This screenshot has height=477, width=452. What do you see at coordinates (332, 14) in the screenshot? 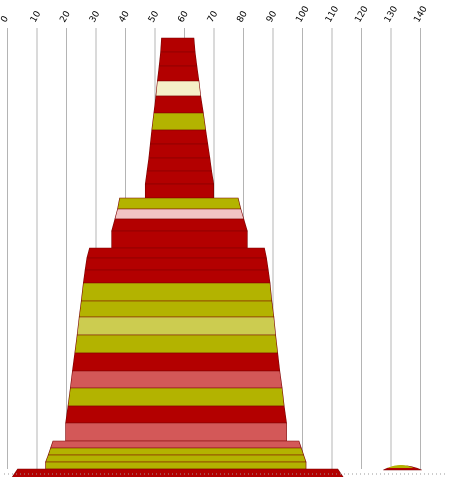
I see `x-tick-label-110: 110` at bounding box center [332, 14].